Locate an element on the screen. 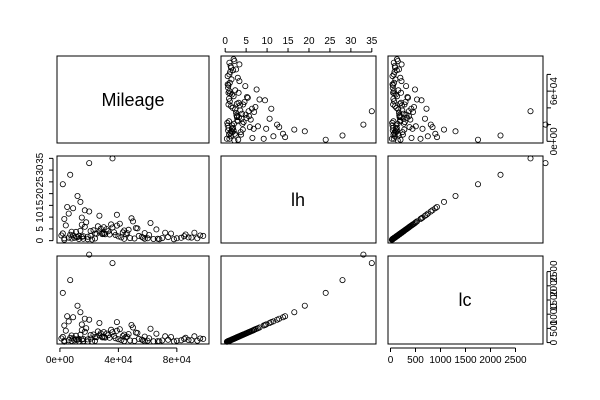 Image resolution: width=600 pixels, height=400 pixels. lh-left-tick-label: 15 is located at coordinates (40, 205).